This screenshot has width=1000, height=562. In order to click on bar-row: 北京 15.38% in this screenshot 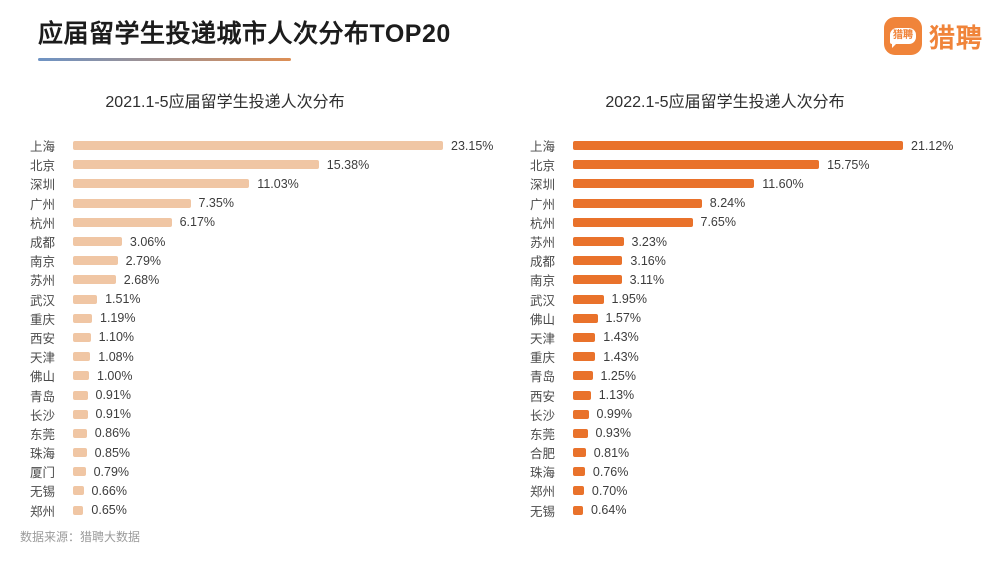, I will do `click(260, 164)`.